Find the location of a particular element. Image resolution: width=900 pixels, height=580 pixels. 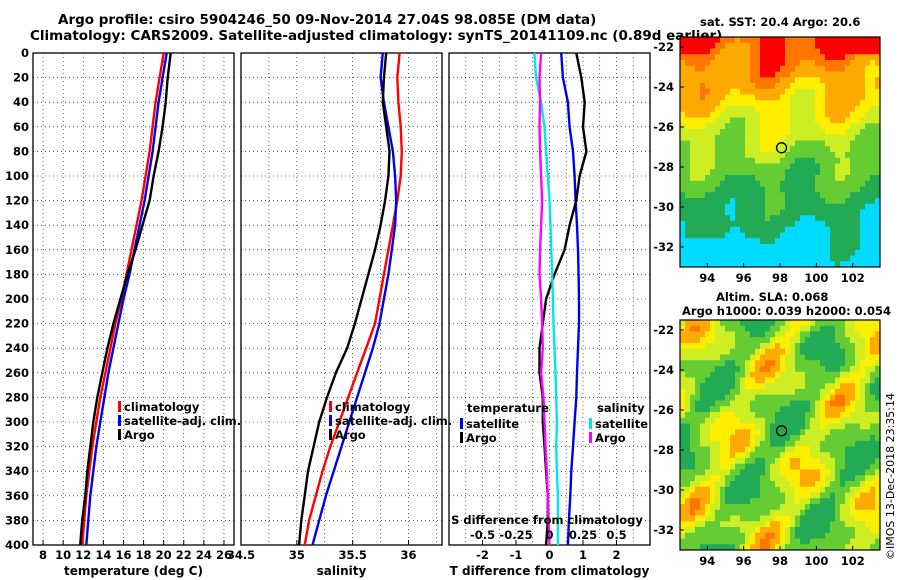

differences-series-s-argo is located at coordinates (544, 299).